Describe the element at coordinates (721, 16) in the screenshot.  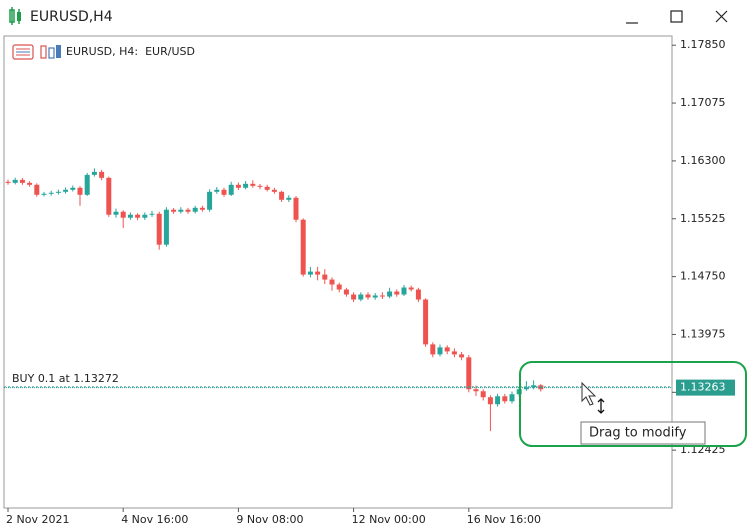
I see `close-button` at that location.